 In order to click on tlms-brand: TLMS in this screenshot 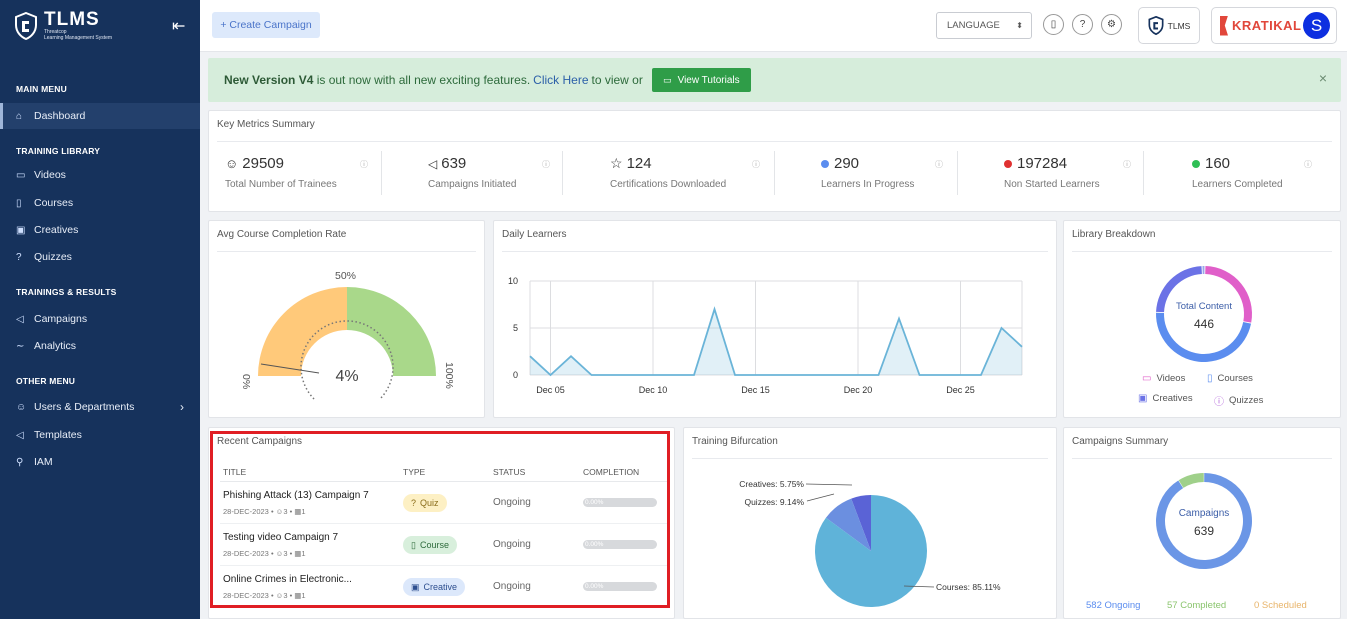, I will do `click(1169, 25)`.